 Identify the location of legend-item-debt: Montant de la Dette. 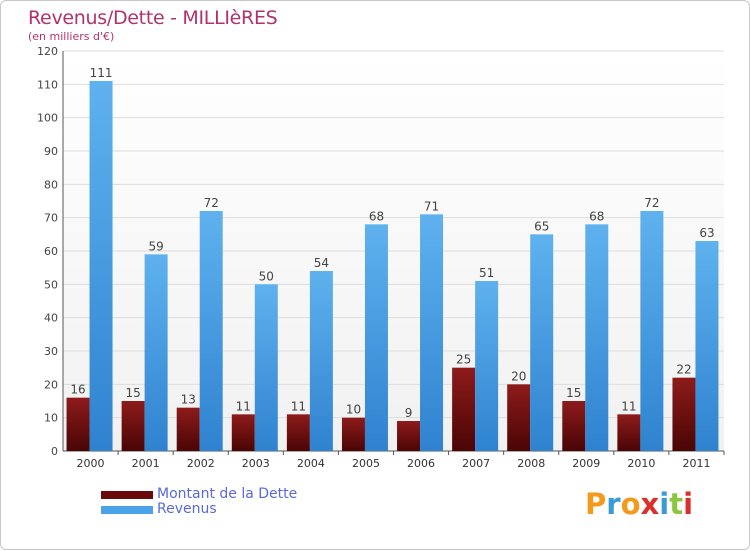
(199, 494).